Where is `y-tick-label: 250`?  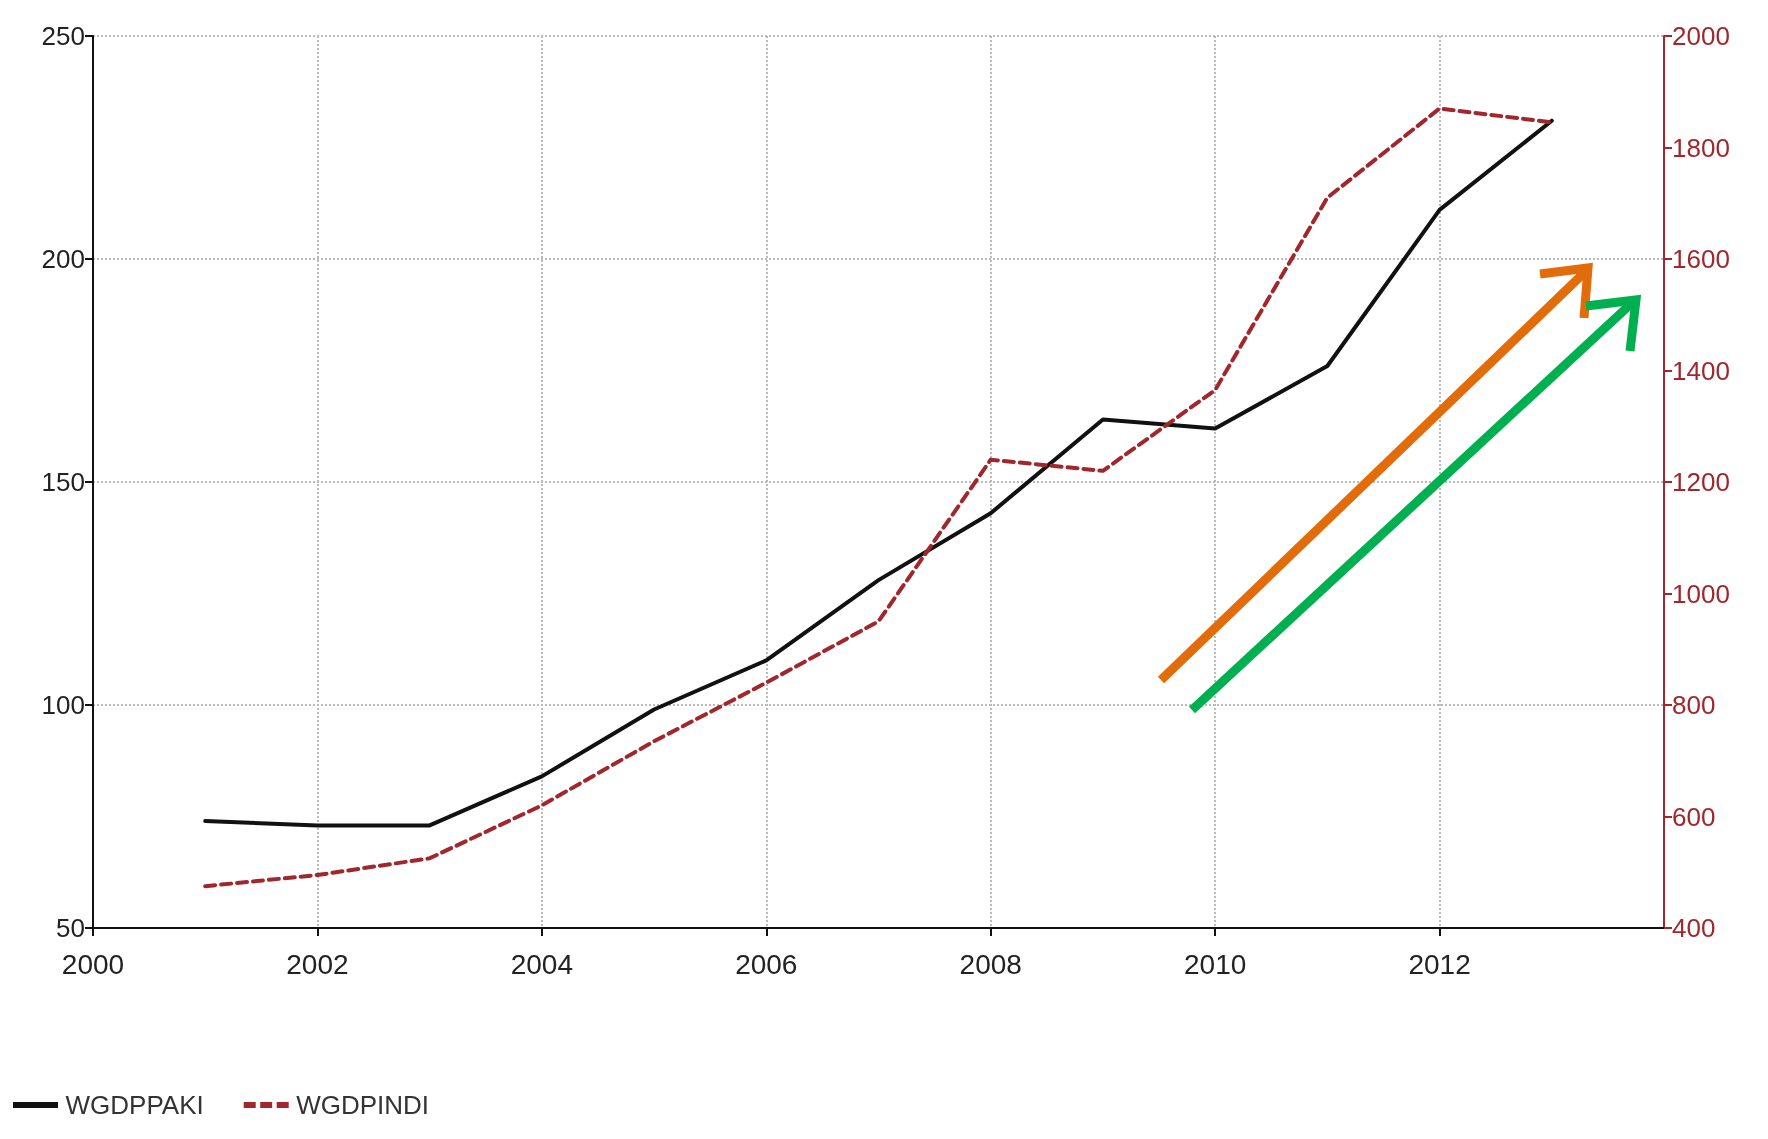 y-tick-label: 250 is located at coordinates (63, 36).